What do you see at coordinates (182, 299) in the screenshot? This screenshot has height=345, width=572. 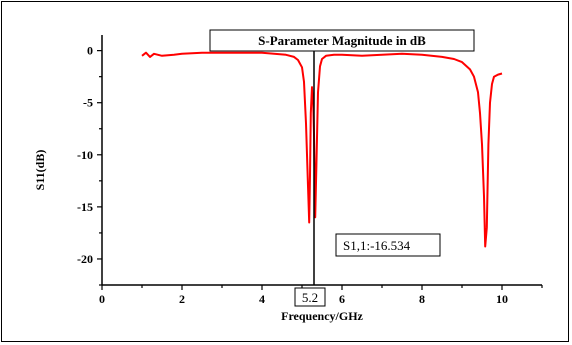 I see `x-tick-label: 2` at bounding box center [182, 299].